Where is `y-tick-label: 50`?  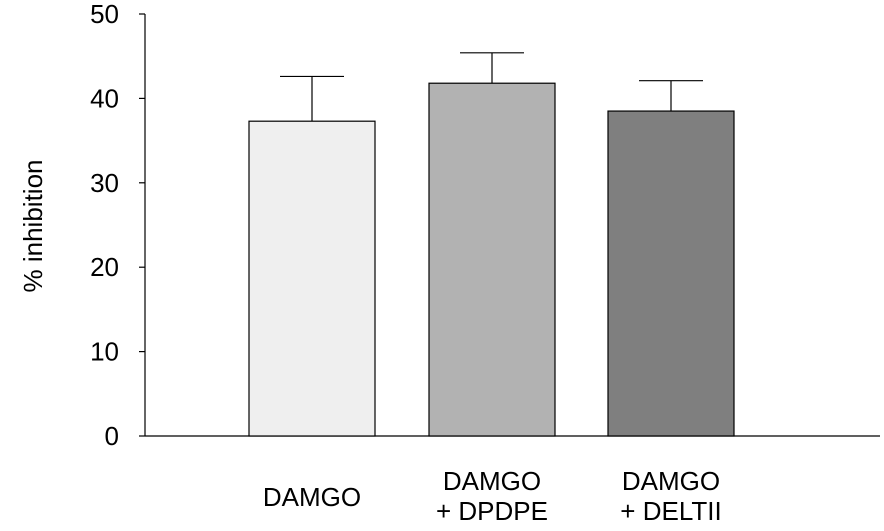
y-tick-label: 50 is located at coordinates (104, 14).